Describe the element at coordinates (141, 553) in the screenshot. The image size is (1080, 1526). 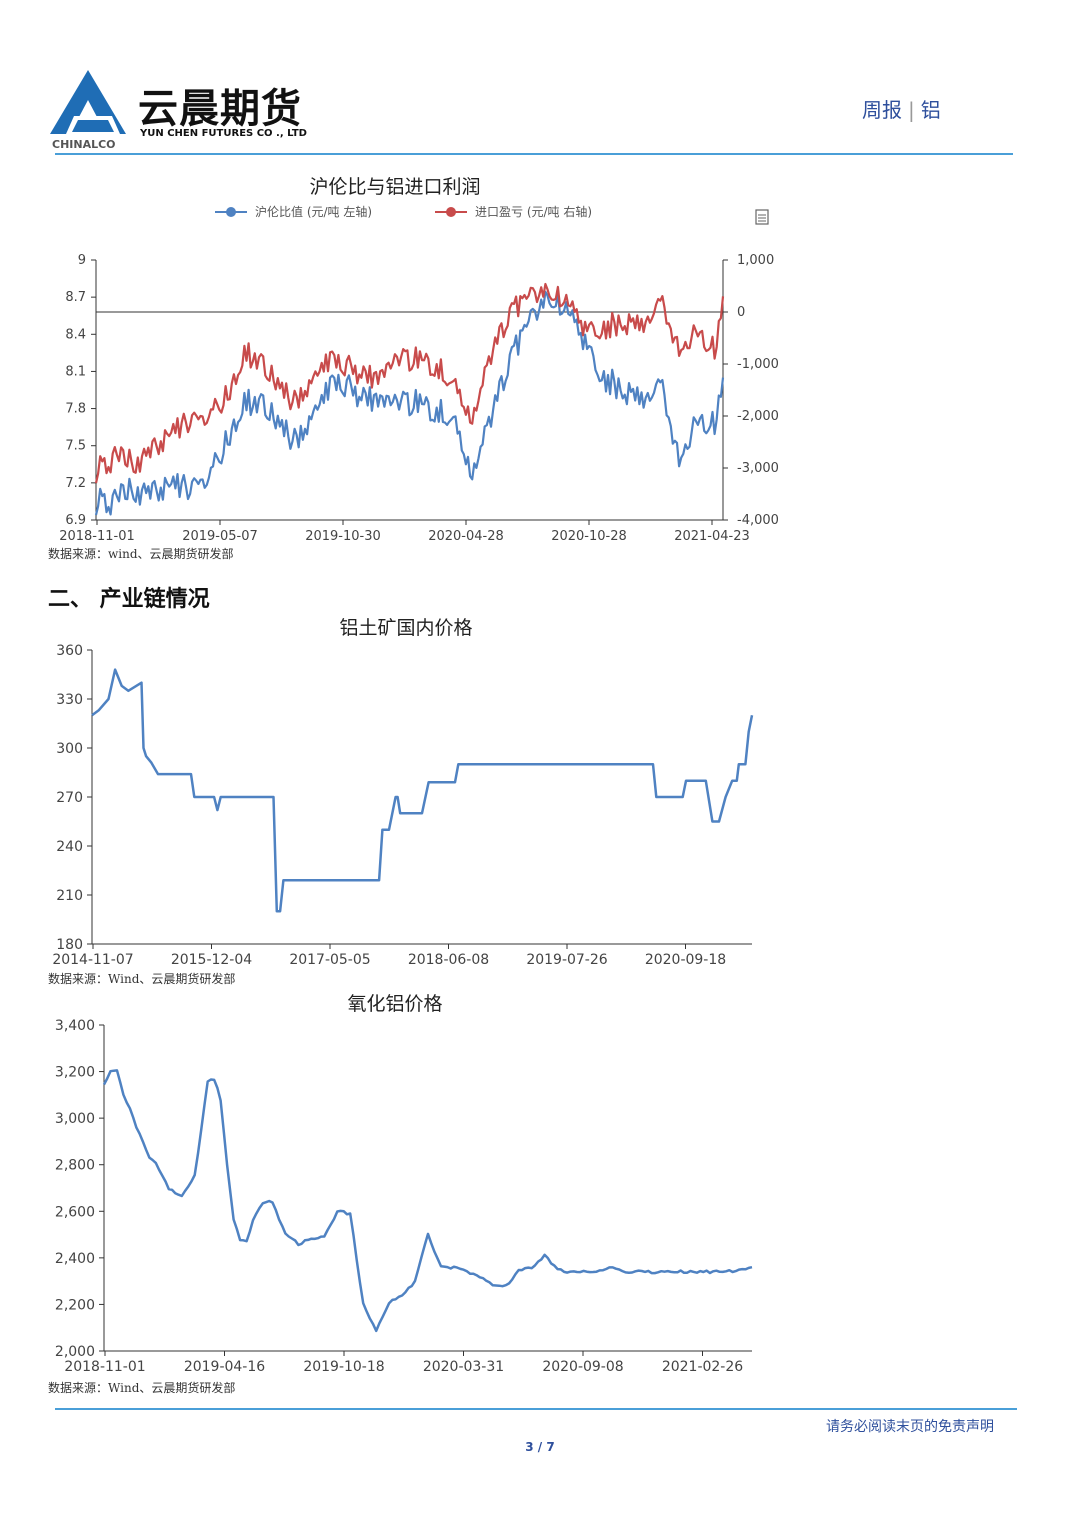
I see `chart1-source: 数据来源：wind、云晨期货研发部` at that location.